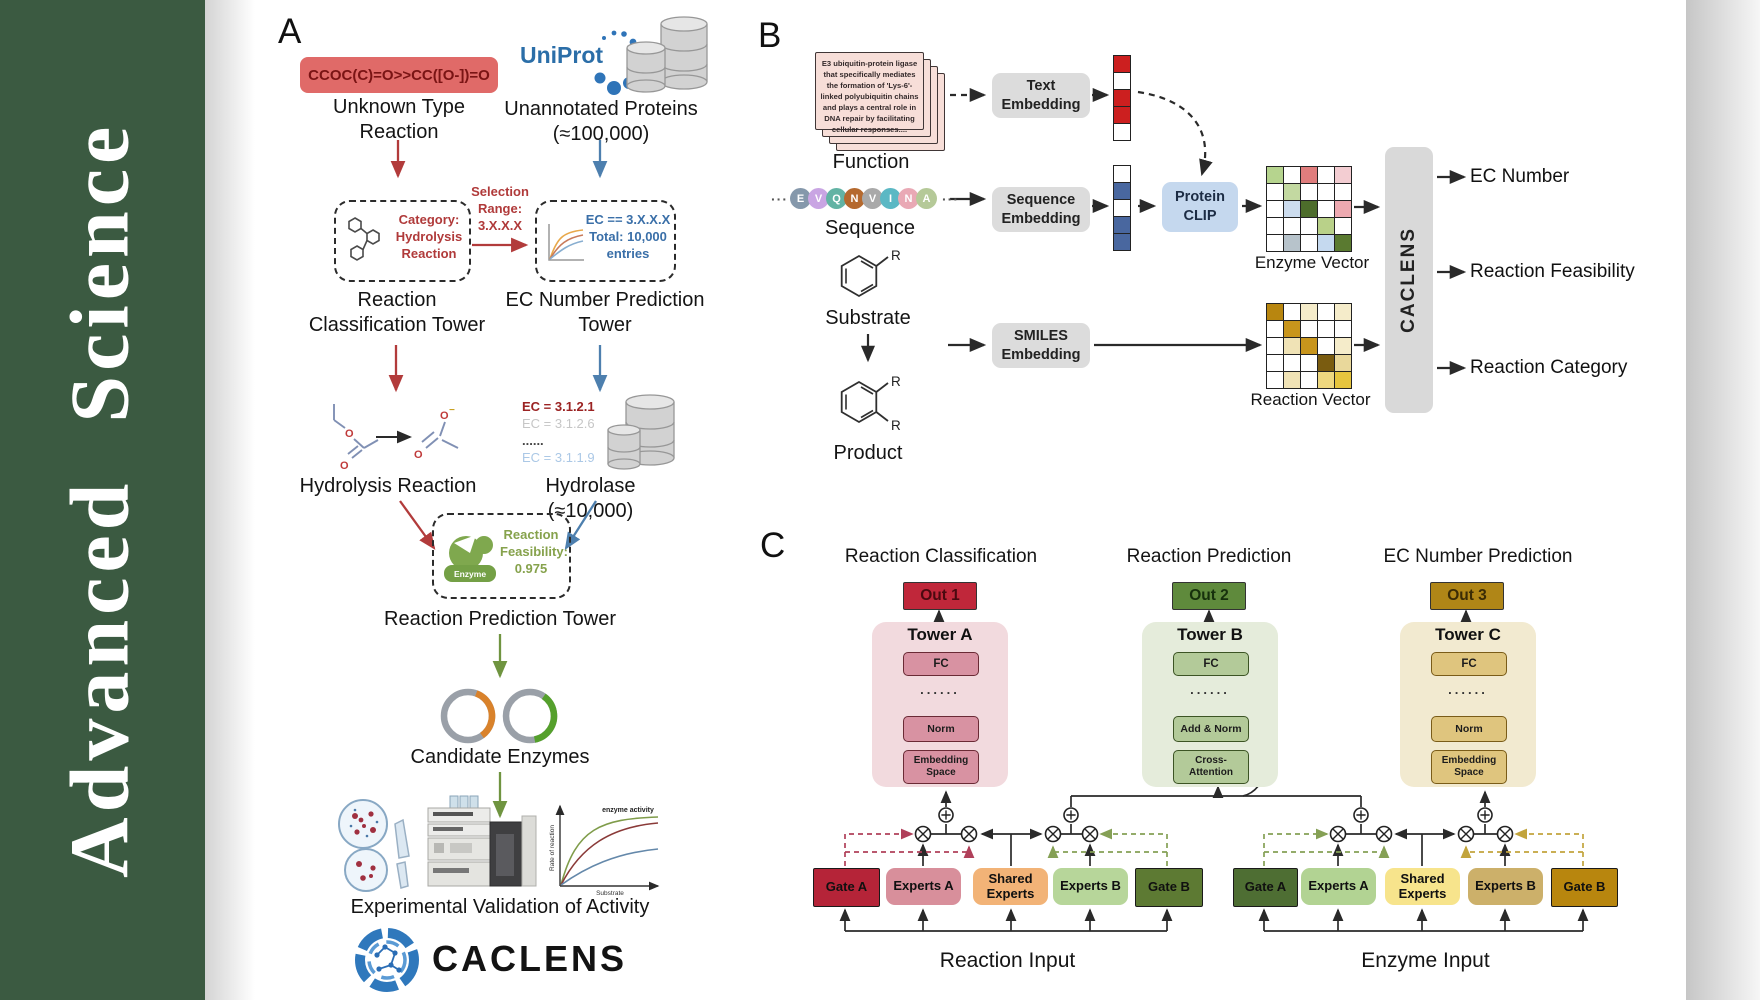  Describe the element at coordinates (558, 457) in the screenshot. I see `ec-number-item: EC = 3.1.1.9` at that location.